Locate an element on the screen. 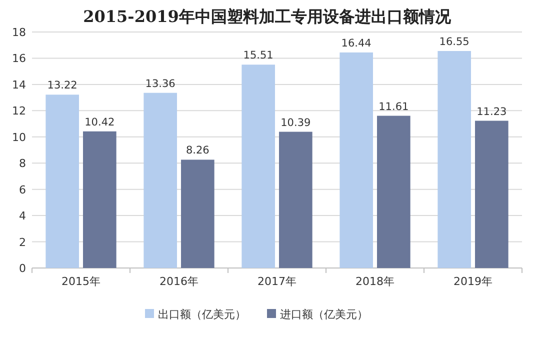 Image resolution: width=534 pixels, height=337 pixels. y-tick-label: 6 is located at coordinates (22, 189).